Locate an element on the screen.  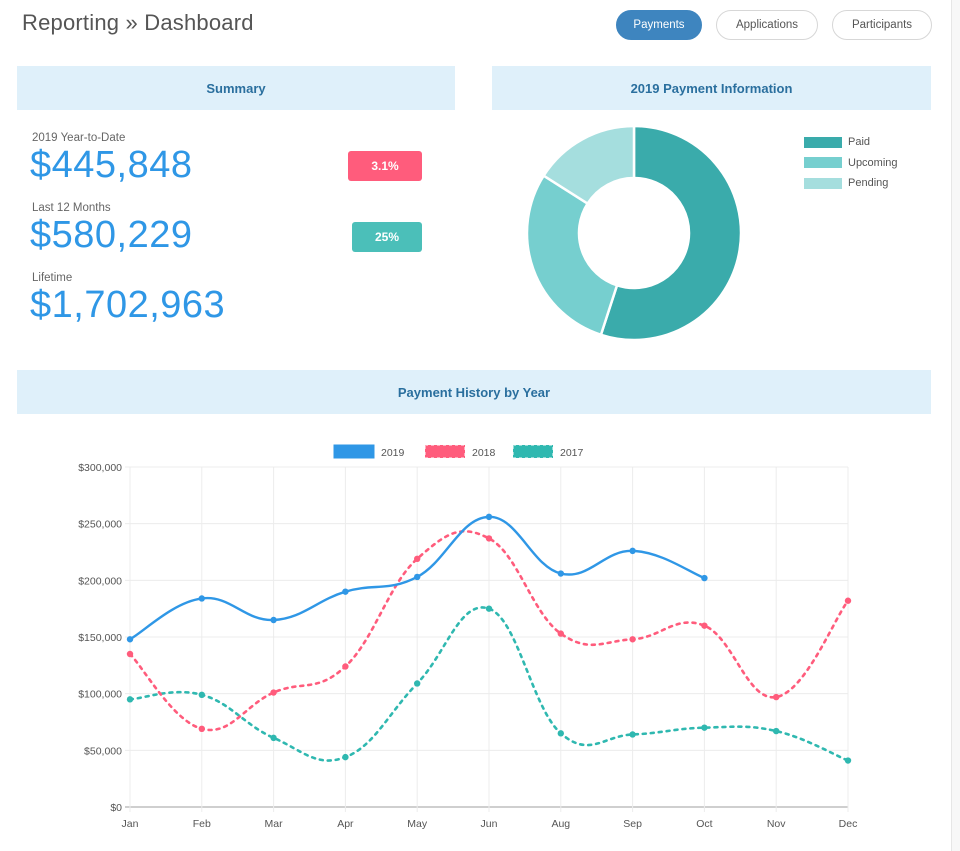
legend-item-2018: 2018 is located at coordinates (460, 451).